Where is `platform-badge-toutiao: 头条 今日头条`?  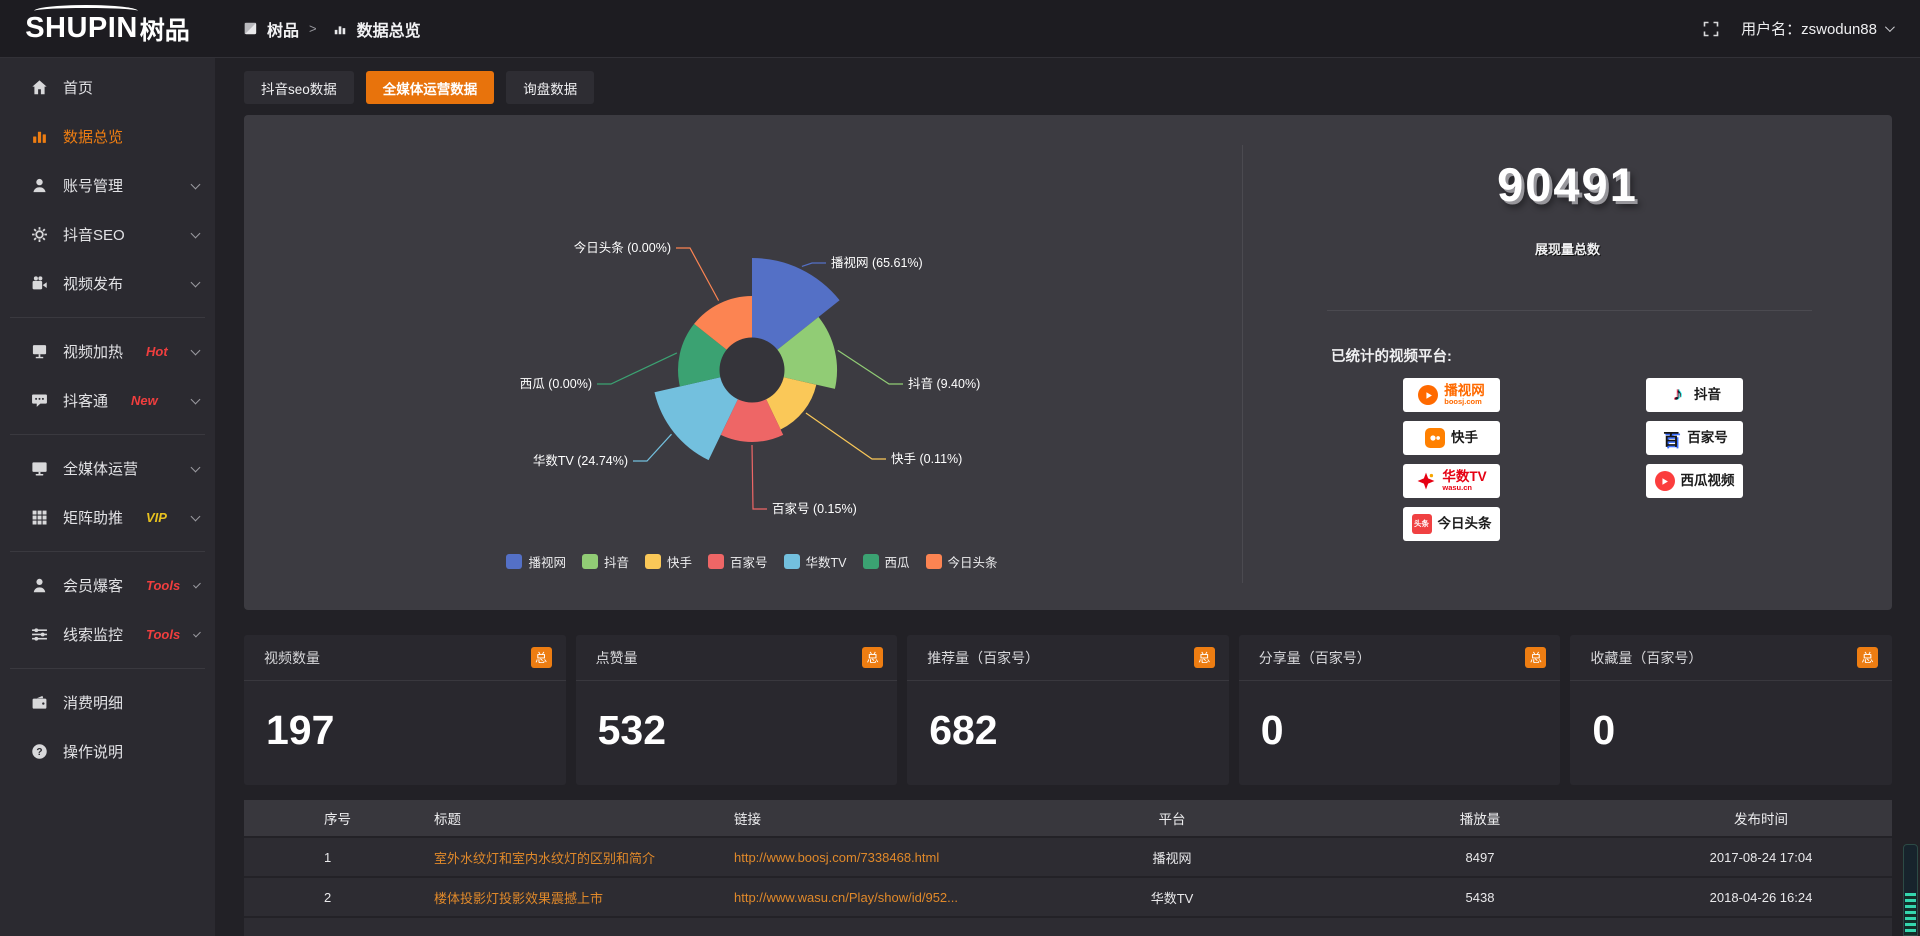
platform-badge-toutiao: 头条 今日头条 is located at coordinates (1451, 524).